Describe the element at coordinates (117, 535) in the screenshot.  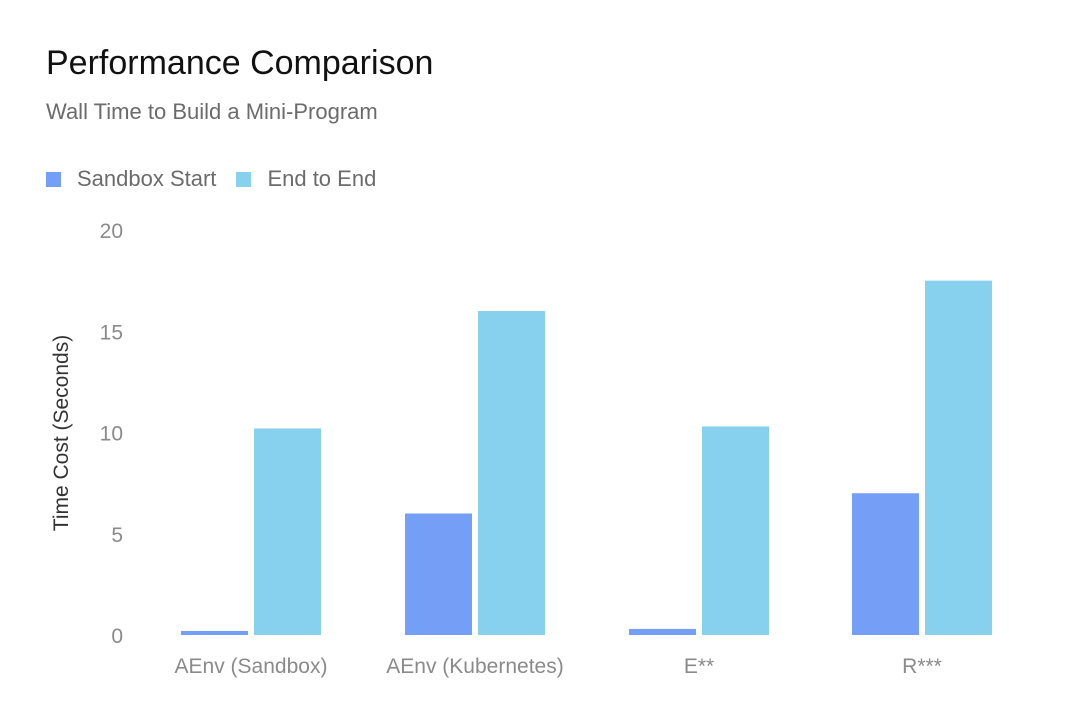
I see `y-tick-label: 5` at that location.